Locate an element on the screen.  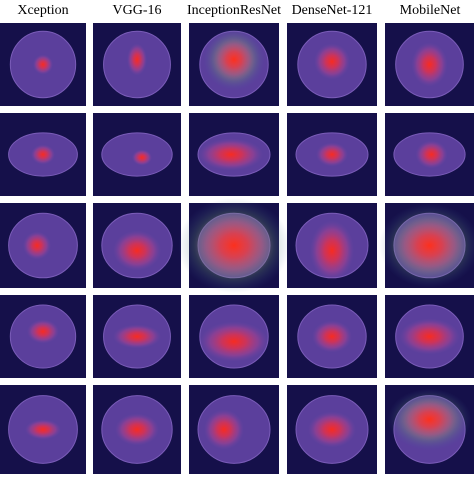
column-header: InceptionResNet is located at coordinates (234, 10).